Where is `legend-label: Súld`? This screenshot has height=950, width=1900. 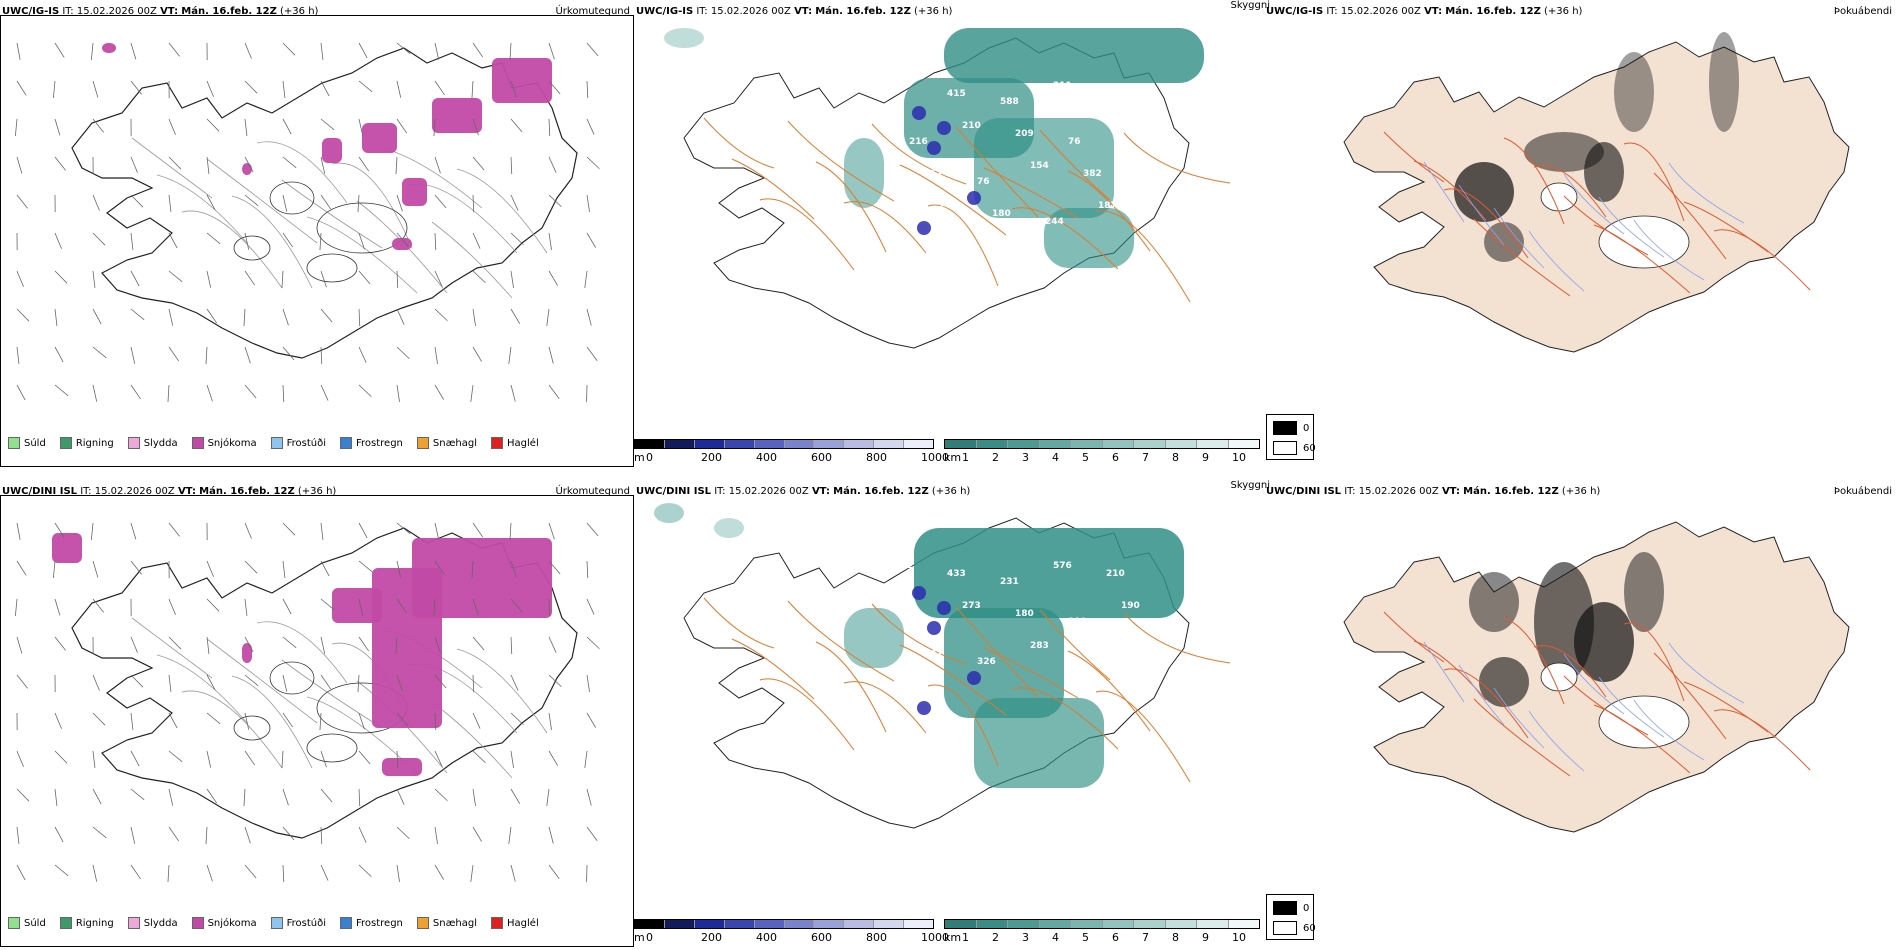
legend-label: Súld is located at coordinates (35, 923).